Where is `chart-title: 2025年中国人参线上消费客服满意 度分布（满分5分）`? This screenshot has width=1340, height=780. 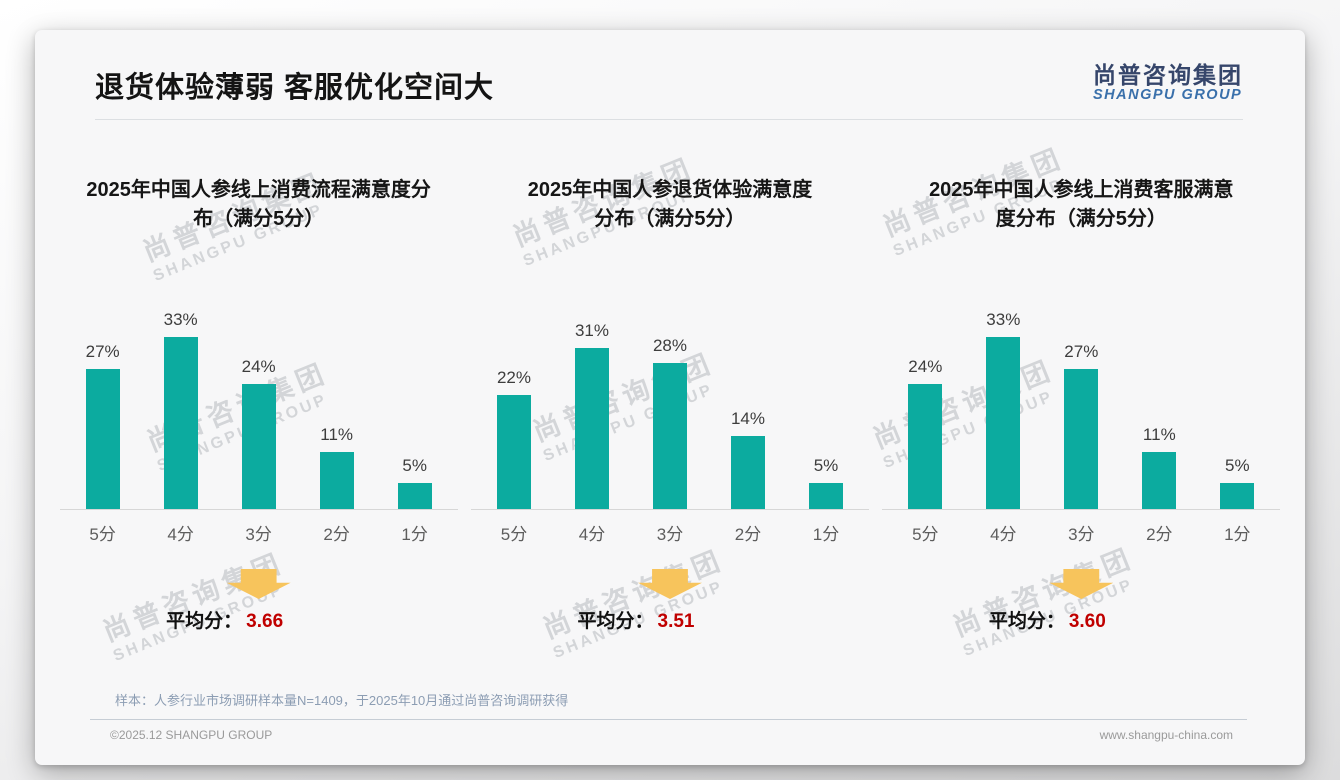 chart-title: 2025年中国人参线上消费客服满意 度分布（满分5分） is located at coordinates (1081, 204).